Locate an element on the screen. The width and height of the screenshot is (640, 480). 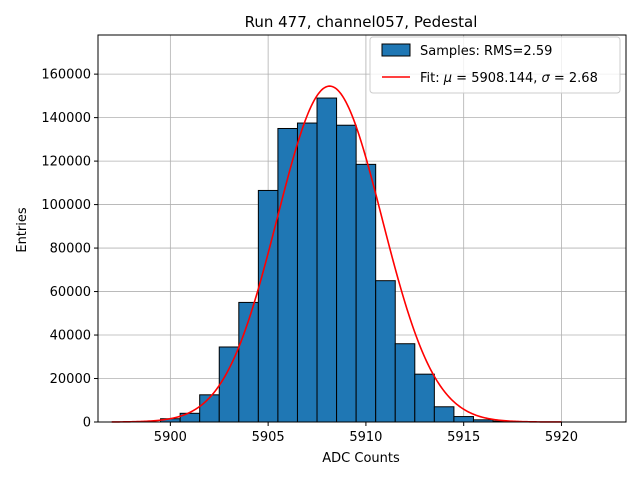
legend-box is located at coordinates (495, 65).